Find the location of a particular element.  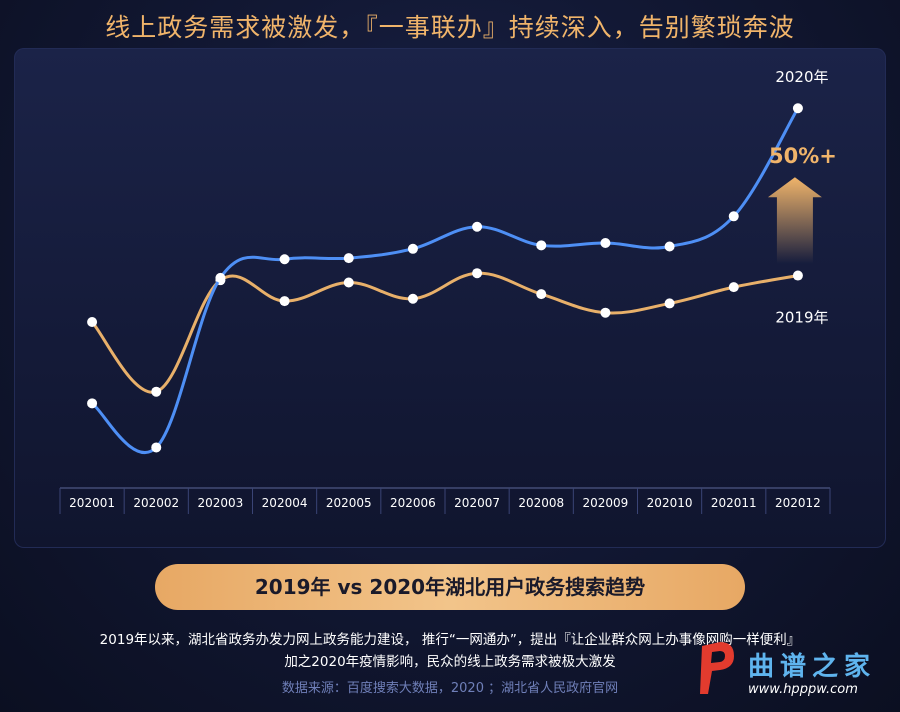

x-tick-label: 202002 is located at coordinates (156, 503).